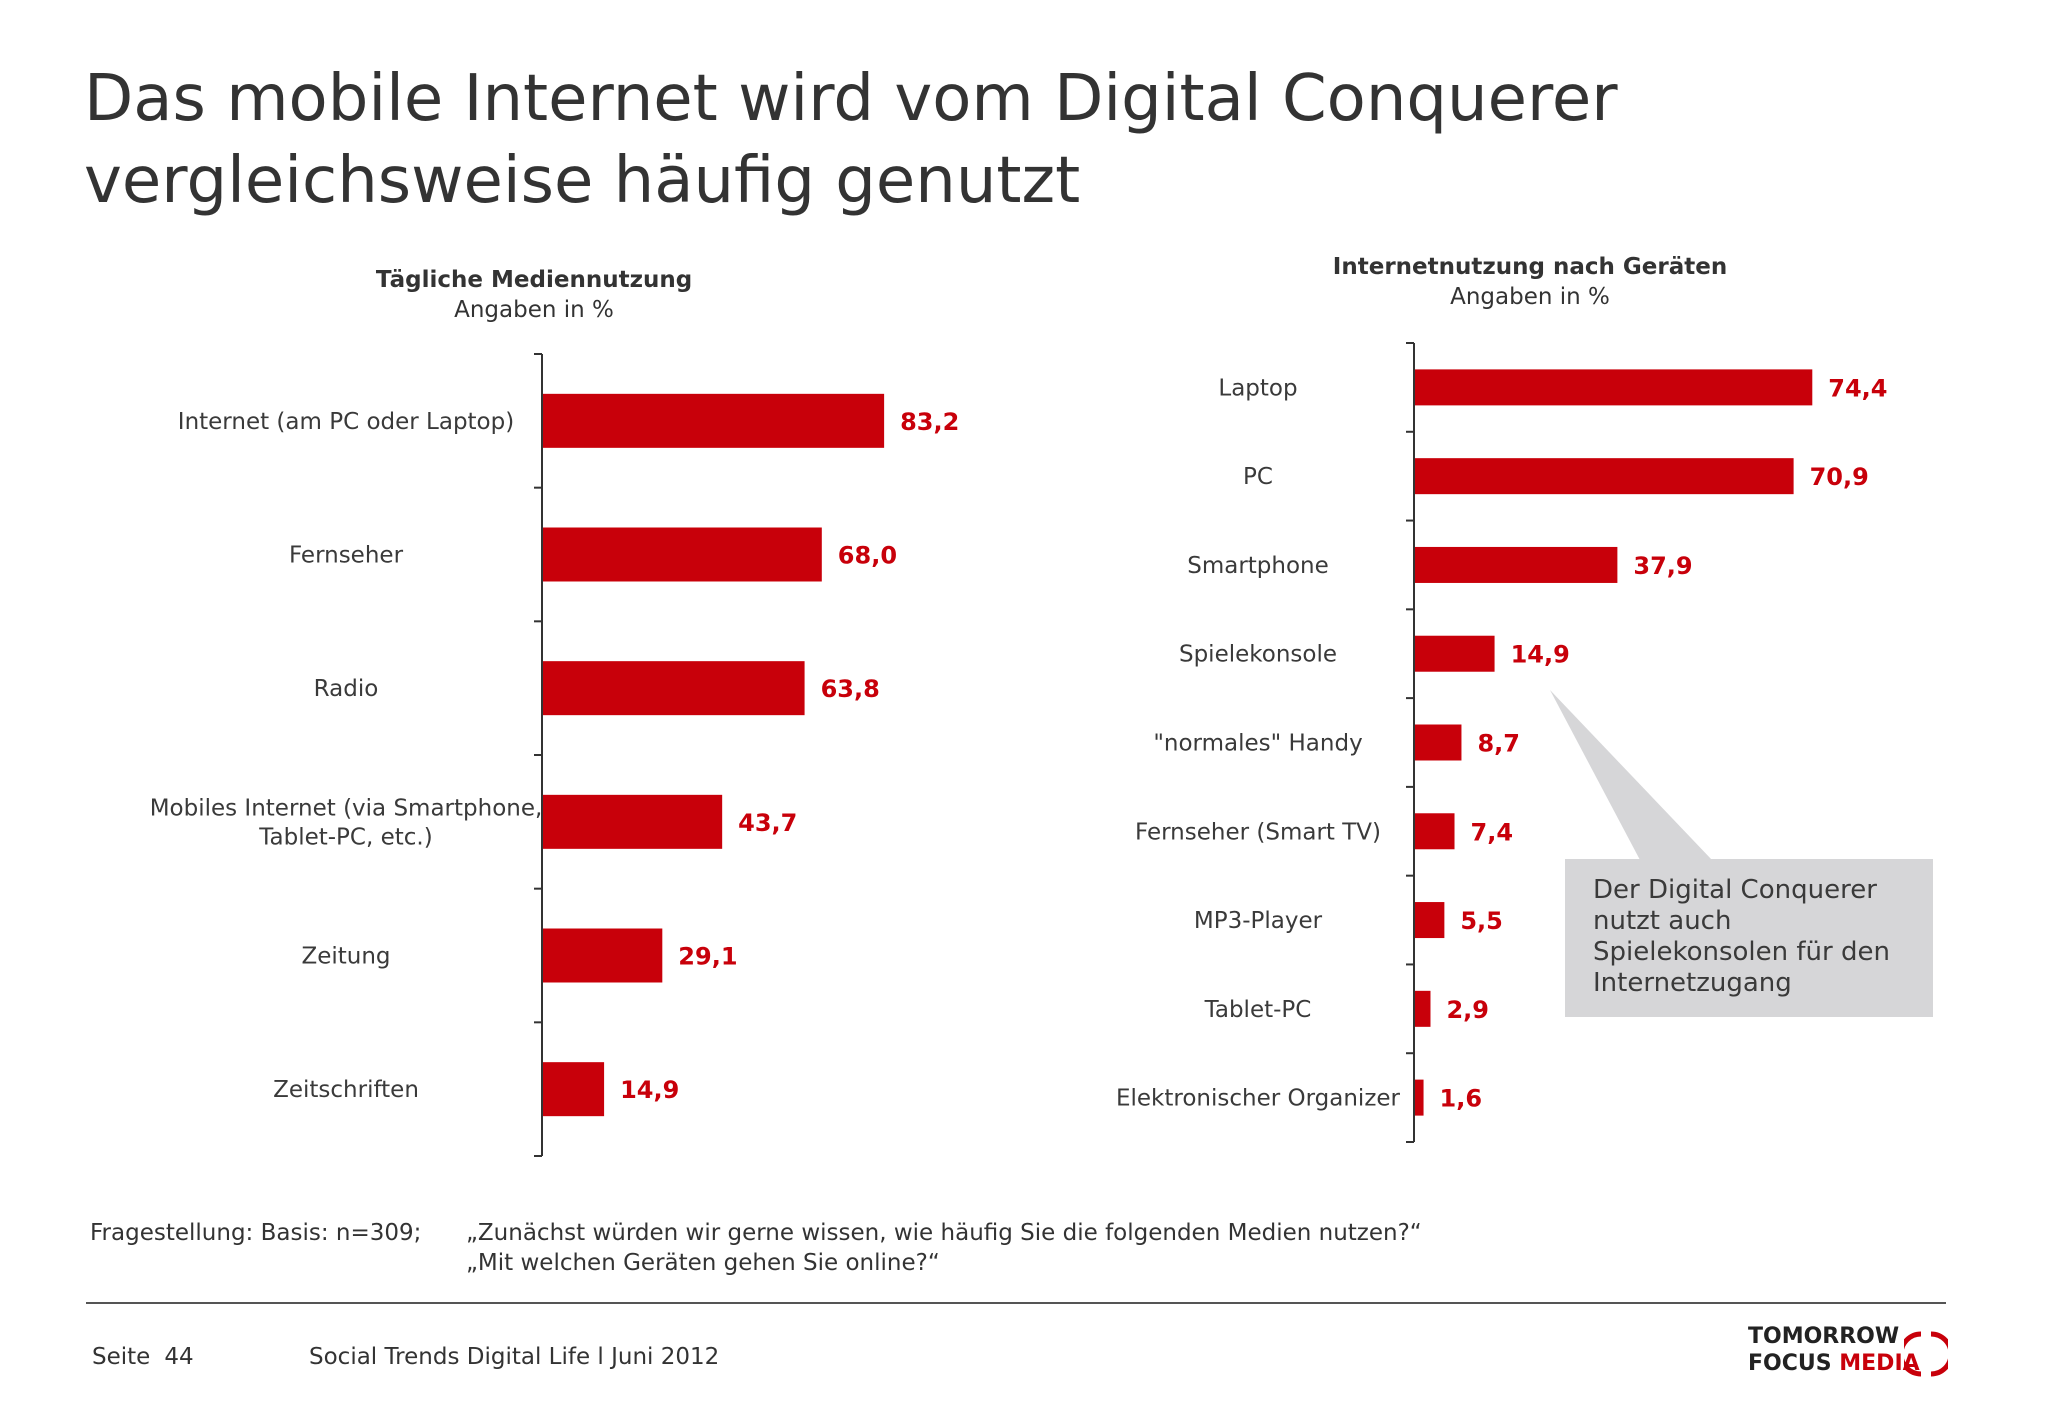 The image size is (2048, 1418). What do you see at coordinates (1257, 744) in the screenshot?
I see `category-label: "normales" Handy` at bounding box center [1257, 744].